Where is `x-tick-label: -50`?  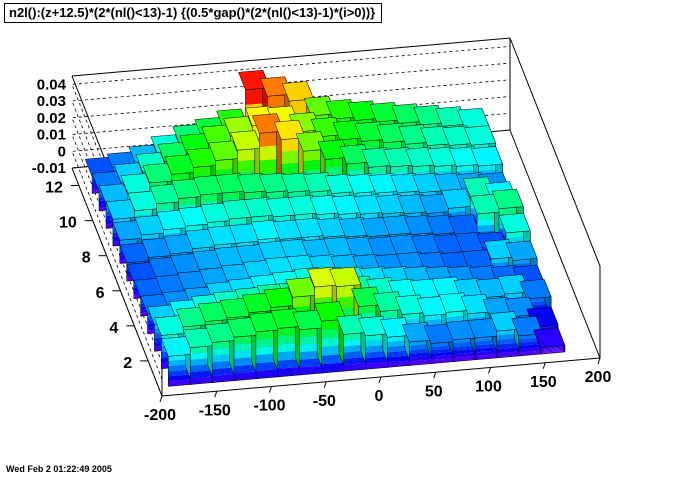 x-tick-label: -50 is located at coordinates (324, 401).